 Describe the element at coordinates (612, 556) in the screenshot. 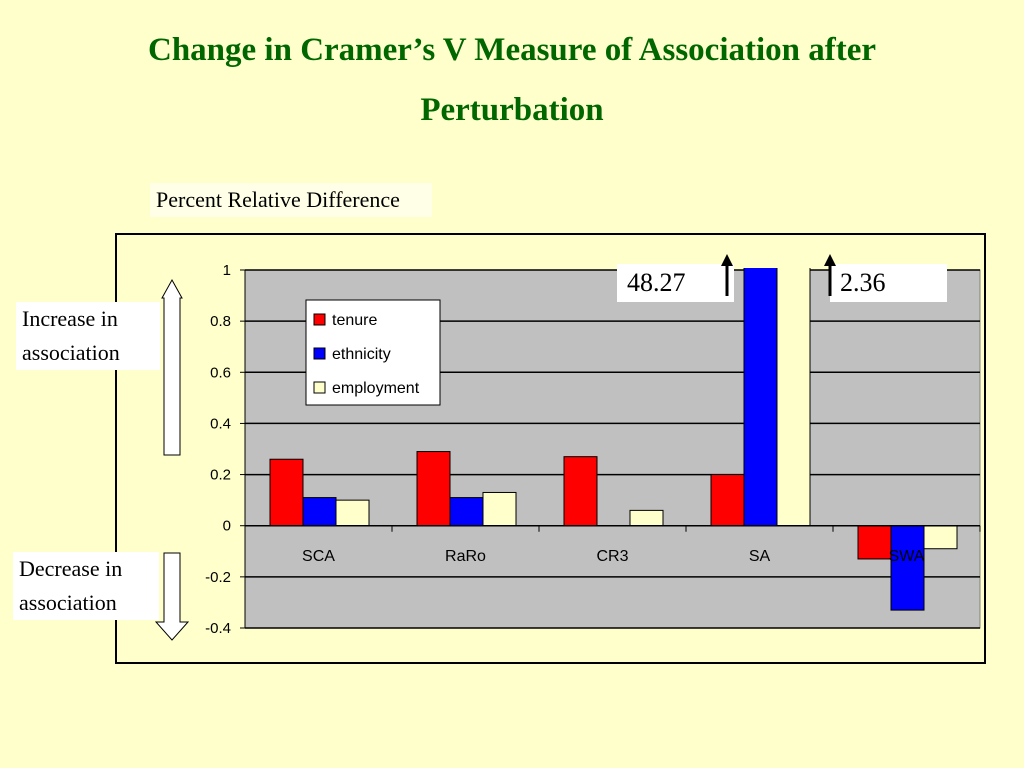

I see `x-tick-label: CR3` at that location.